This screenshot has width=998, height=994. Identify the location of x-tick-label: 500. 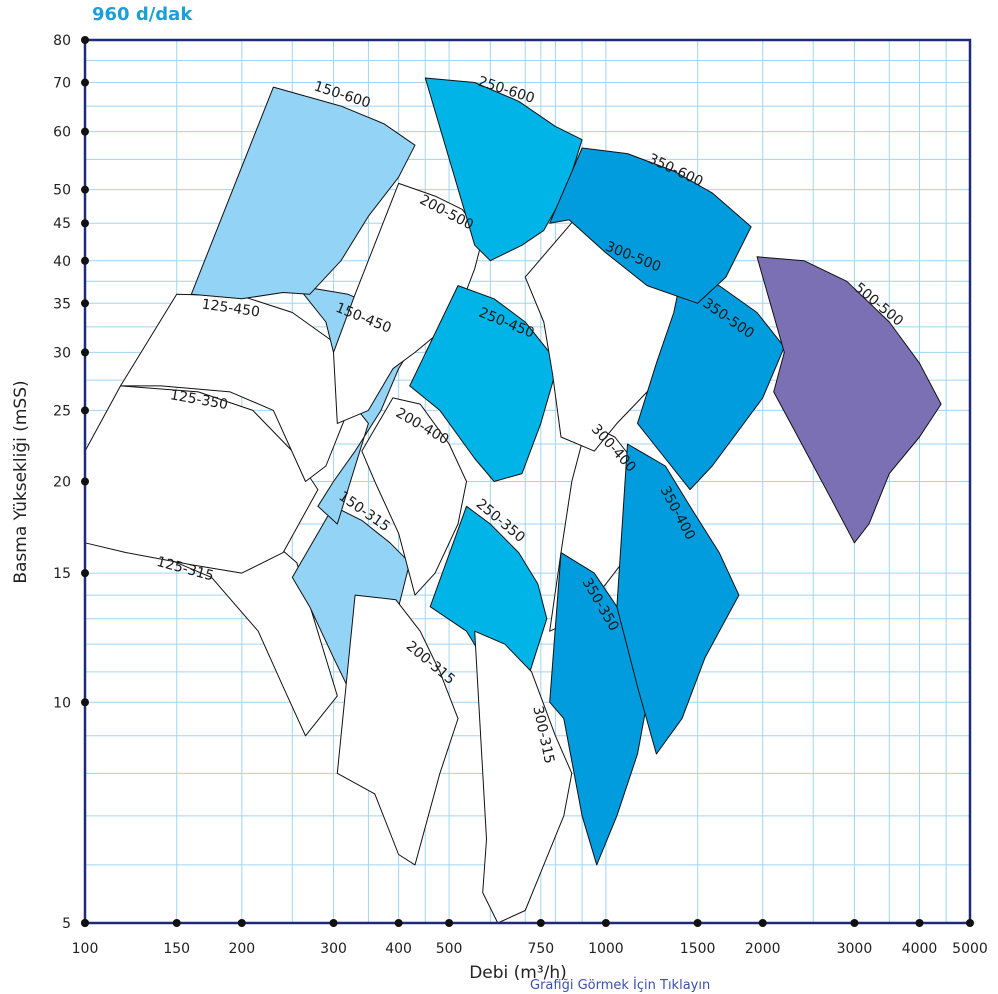
(449, 949).